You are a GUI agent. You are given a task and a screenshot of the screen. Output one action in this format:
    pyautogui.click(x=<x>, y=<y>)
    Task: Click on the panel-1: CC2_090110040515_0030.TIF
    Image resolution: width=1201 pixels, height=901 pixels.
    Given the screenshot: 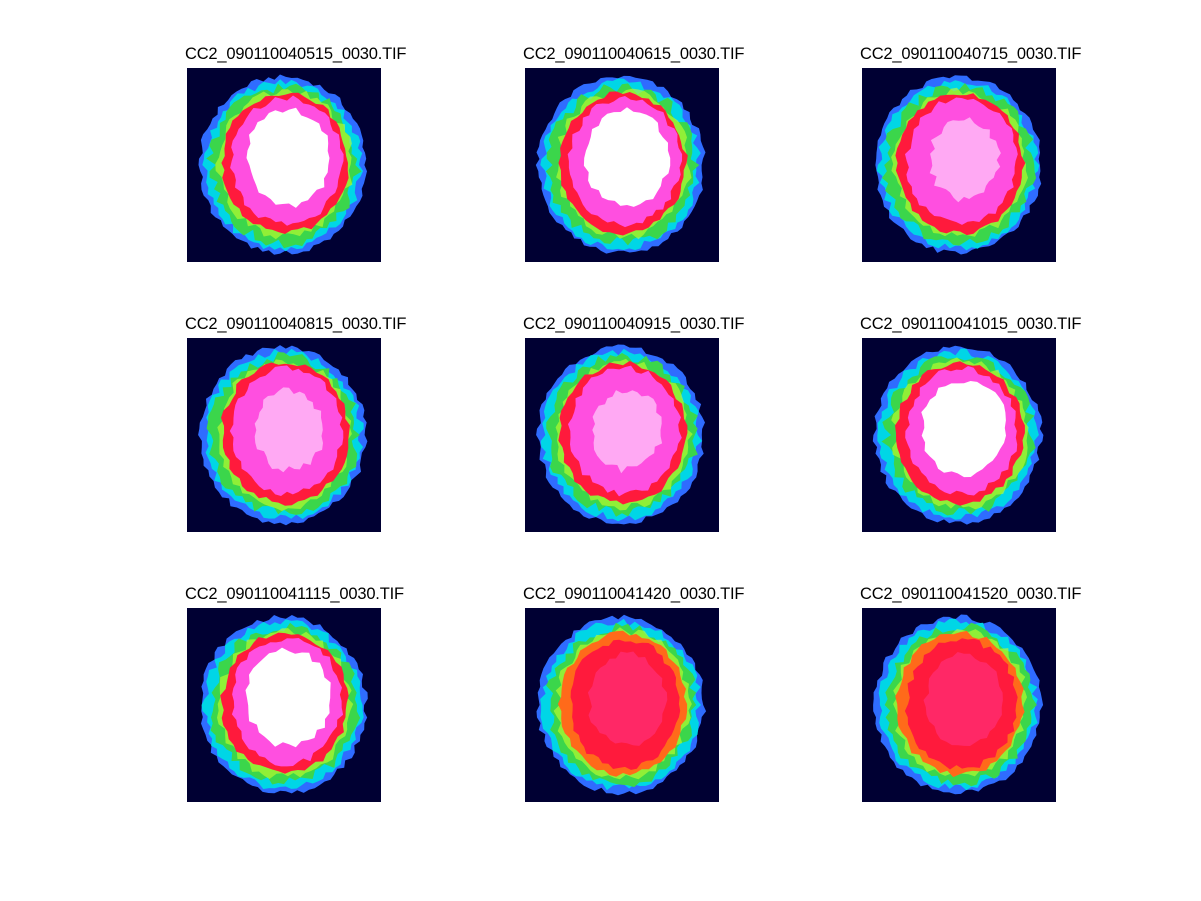 What is the action you would take?
    pyautogui.click(x=320, y=154)
    